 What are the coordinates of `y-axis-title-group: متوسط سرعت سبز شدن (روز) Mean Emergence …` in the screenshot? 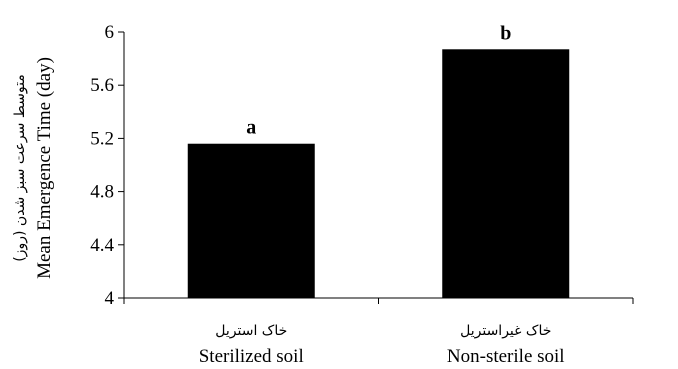 It's located at (33, 168).